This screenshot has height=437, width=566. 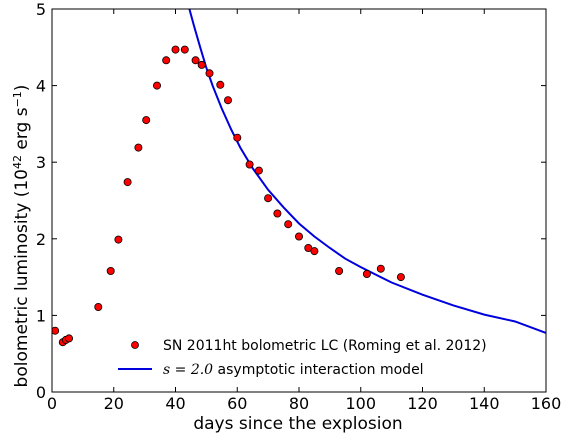 What do you see at coordinates (360, 403) in the screenshot?
I see `x-tick-label: 100` at bounding box center [360, 403].